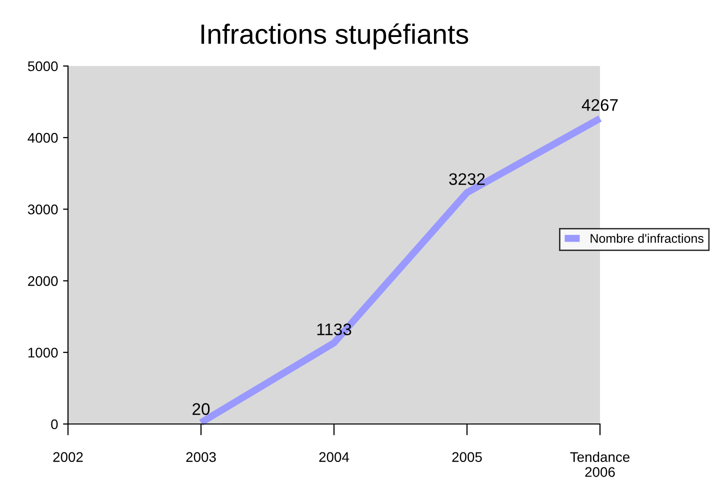 Image resolution: width=715 pixels, height=479 pixels. I want to click on y-tick-label: 5000, so click(43, 66).